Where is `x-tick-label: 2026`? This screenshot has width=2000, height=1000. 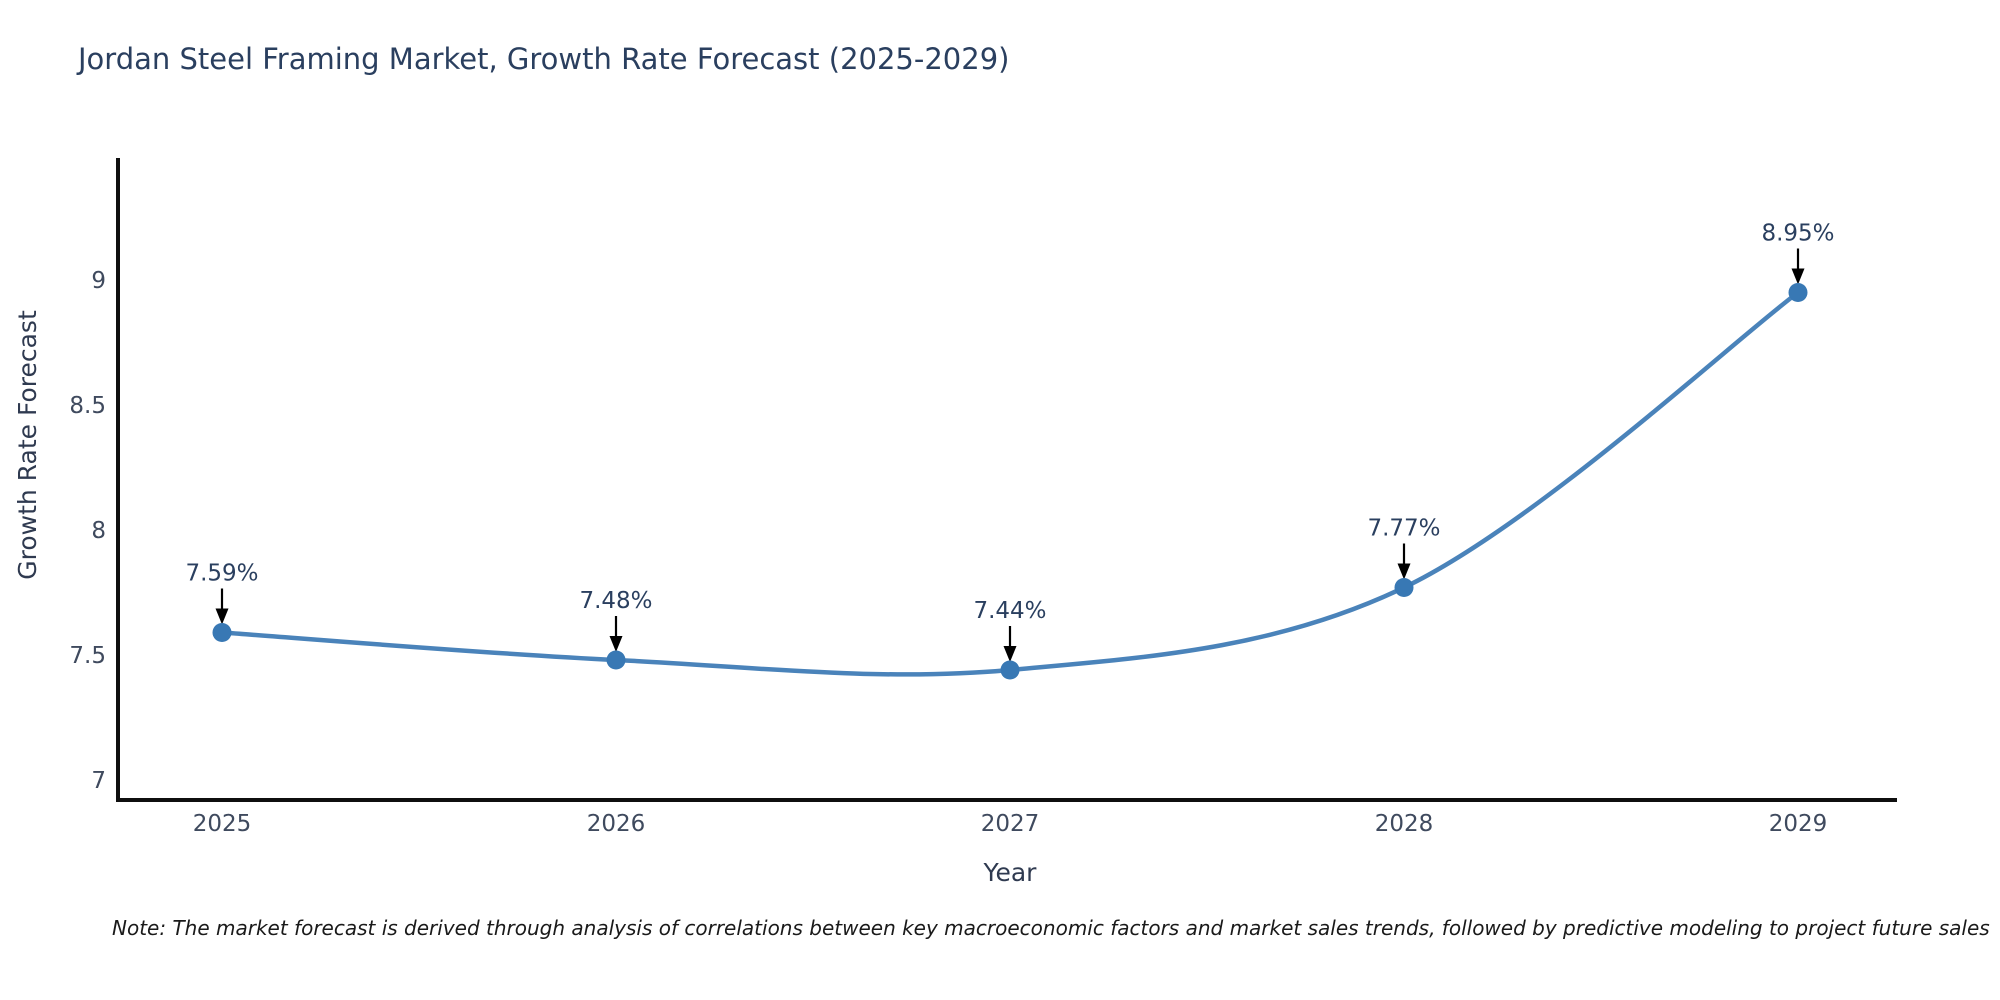 x-tick-label: 2026 is located at coordinates (616, 824).